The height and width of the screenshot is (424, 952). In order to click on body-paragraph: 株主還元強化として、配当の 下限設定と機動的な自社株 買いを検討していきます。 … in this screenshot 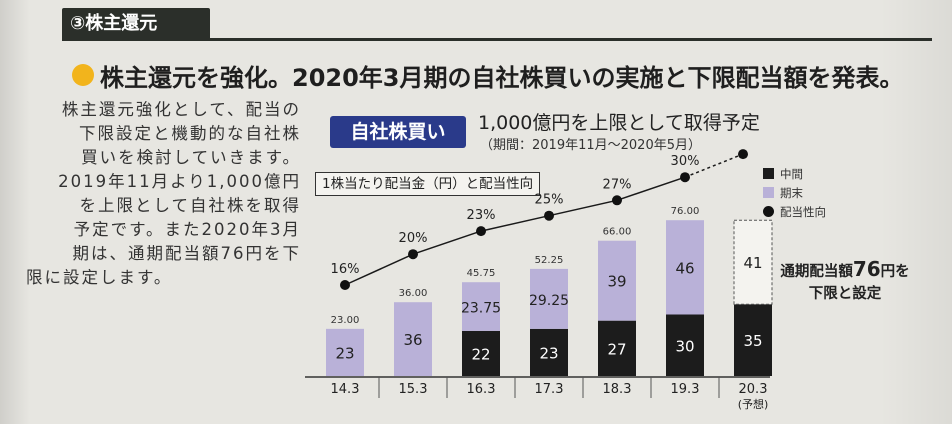, I will do `click(163, 194)`.